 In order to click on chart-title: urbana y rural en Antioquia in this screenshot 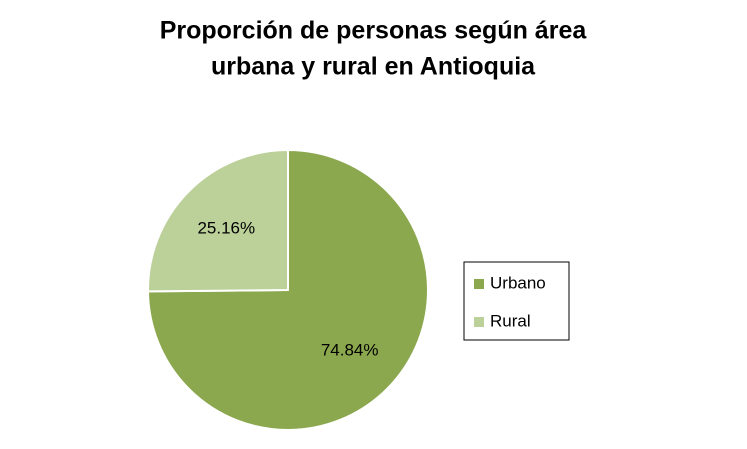, I will do `click(373, 67)`.